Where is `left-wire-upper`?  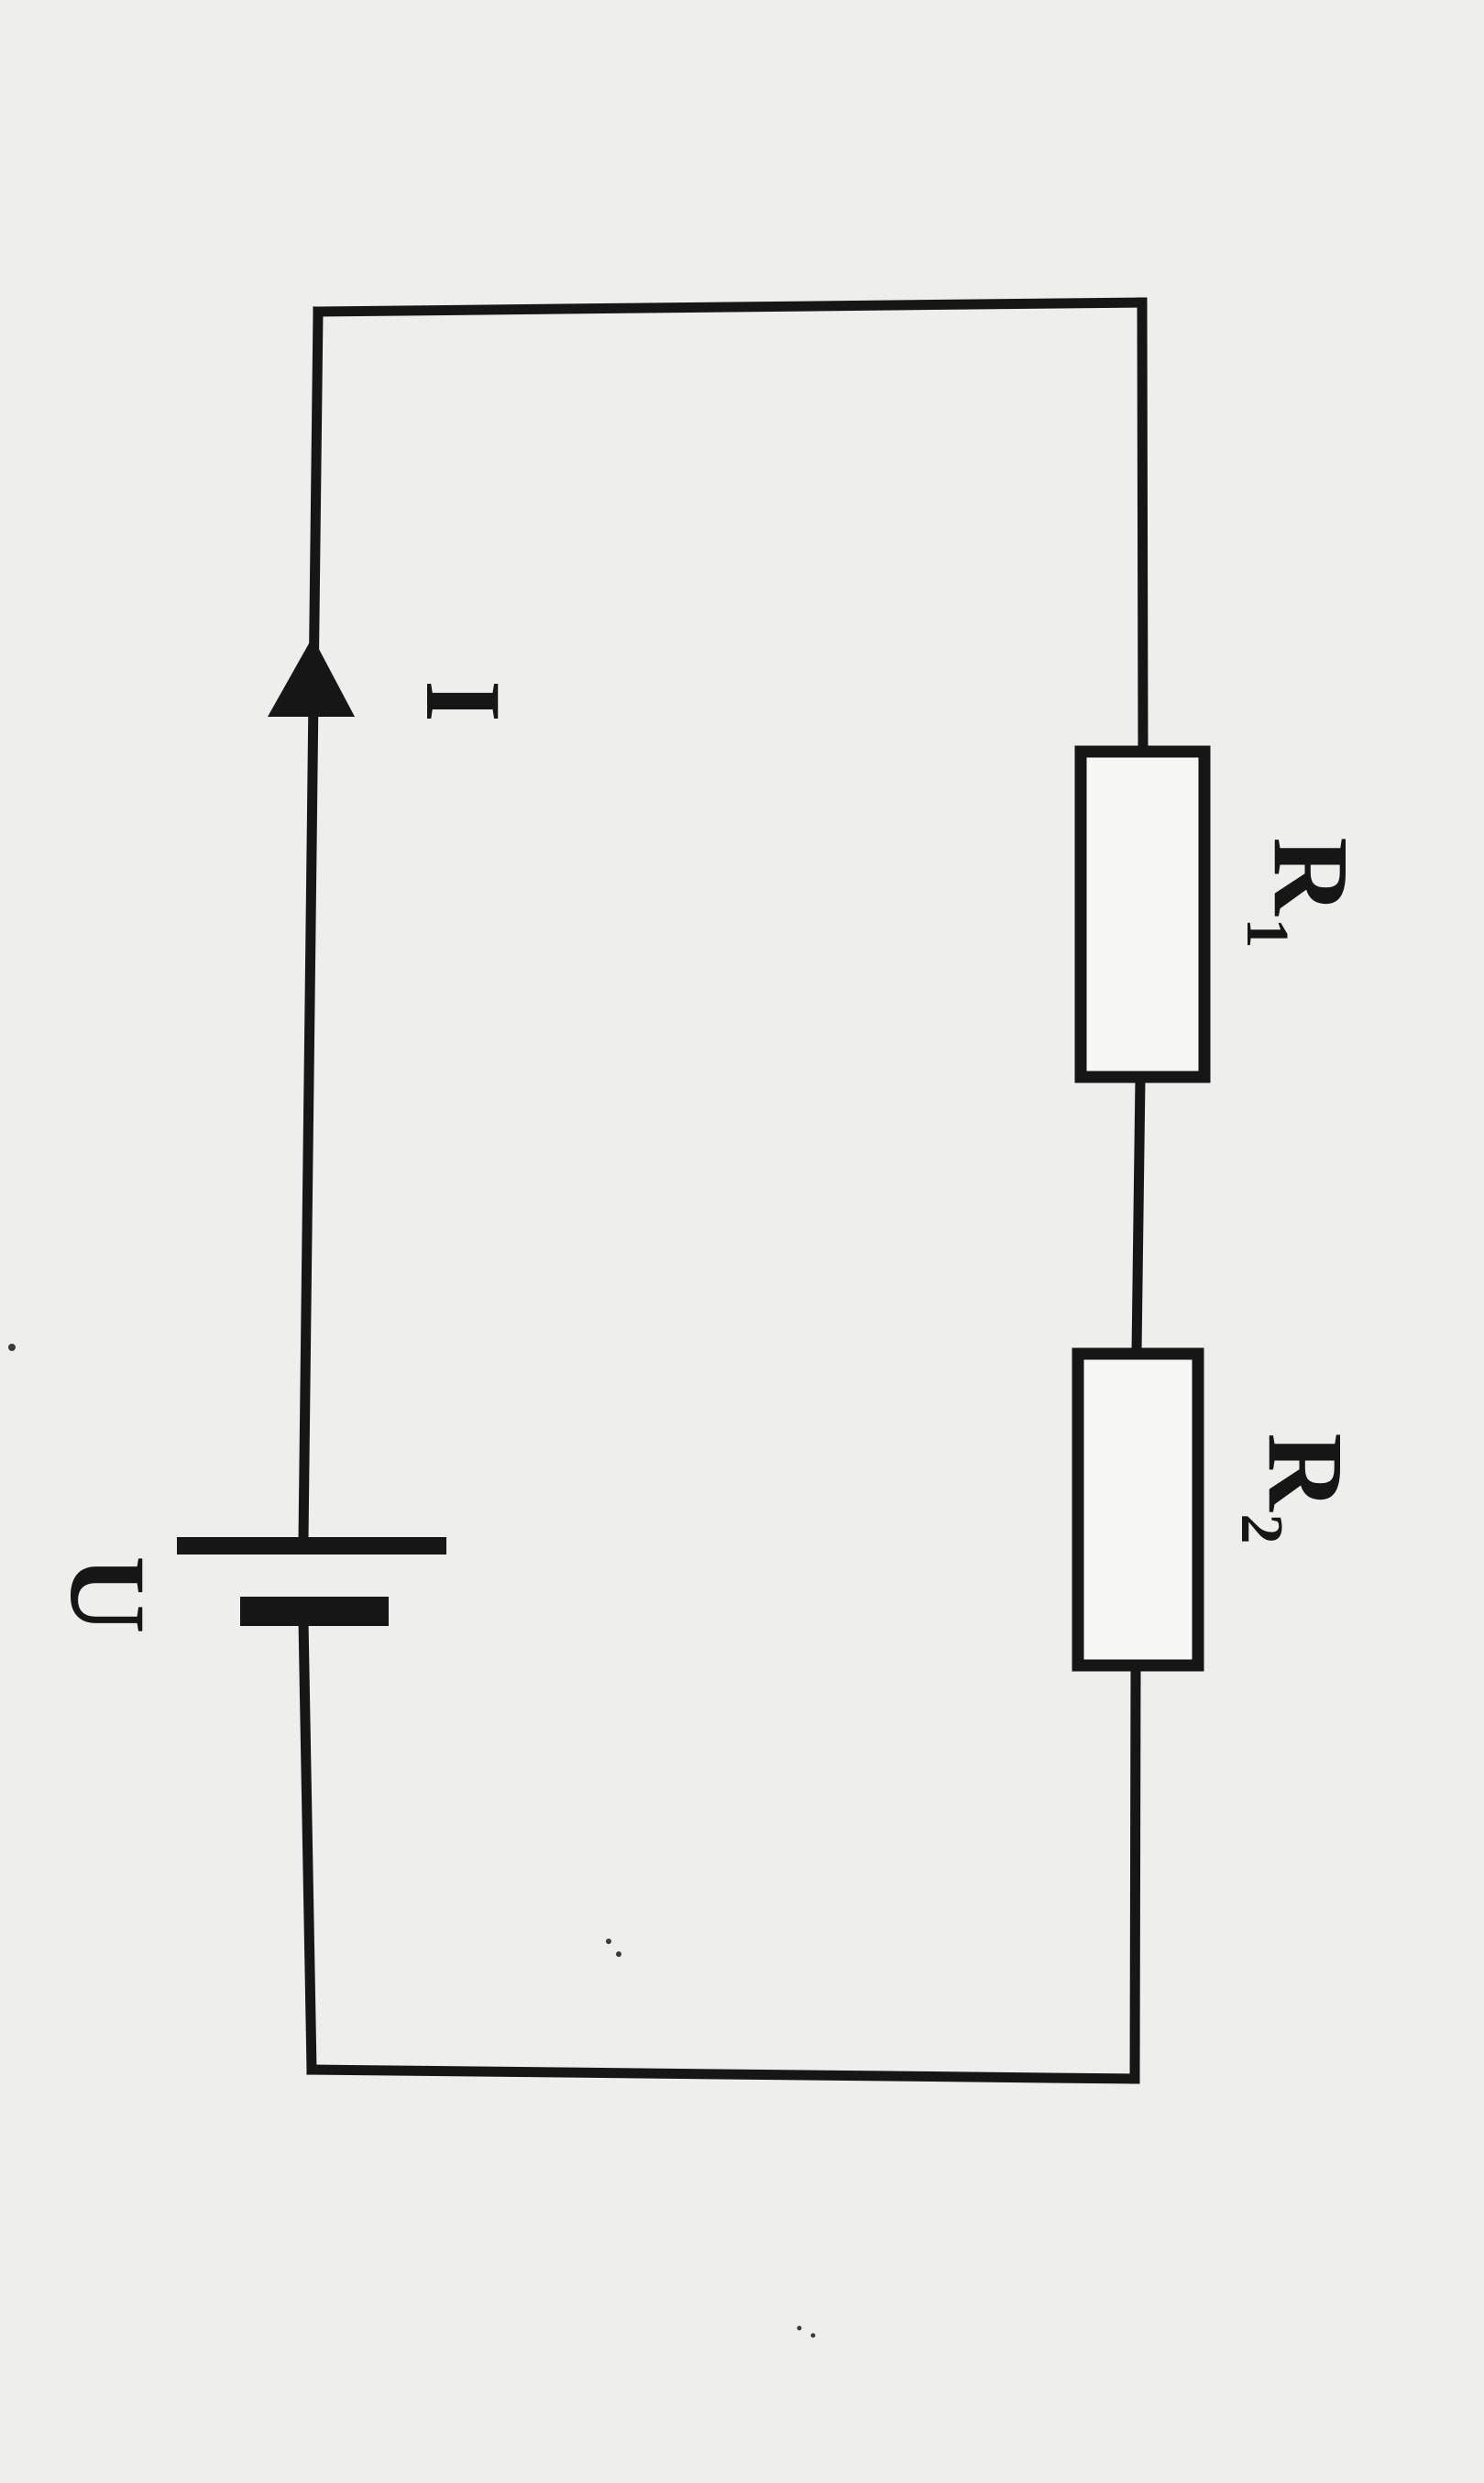 left-wire-upper is located at coordinates (311, 925).